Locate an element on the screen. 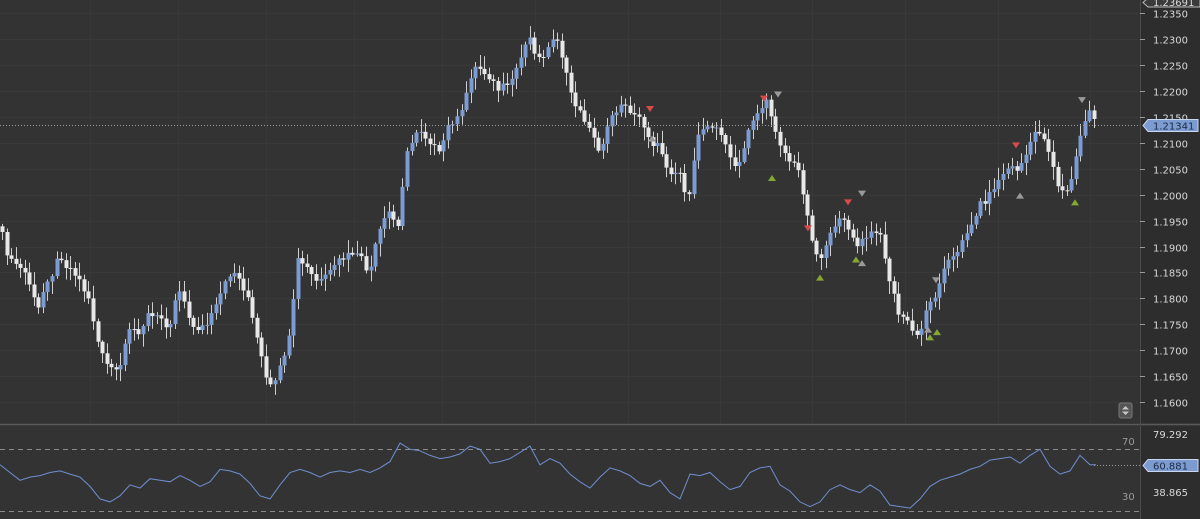 The width and height of the screenshot is (1200, 519). rsi-axis: 79.292 38.865 60.881 is located at coordinates (1170, 464).